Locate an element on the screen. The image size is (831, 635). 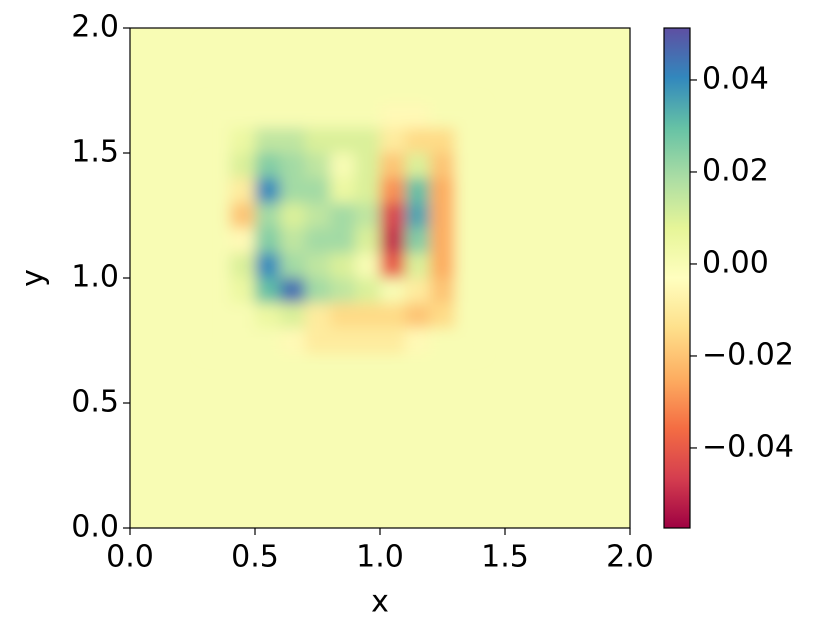
x-tick-label: 1.0 is located at coordinates (380, 557).